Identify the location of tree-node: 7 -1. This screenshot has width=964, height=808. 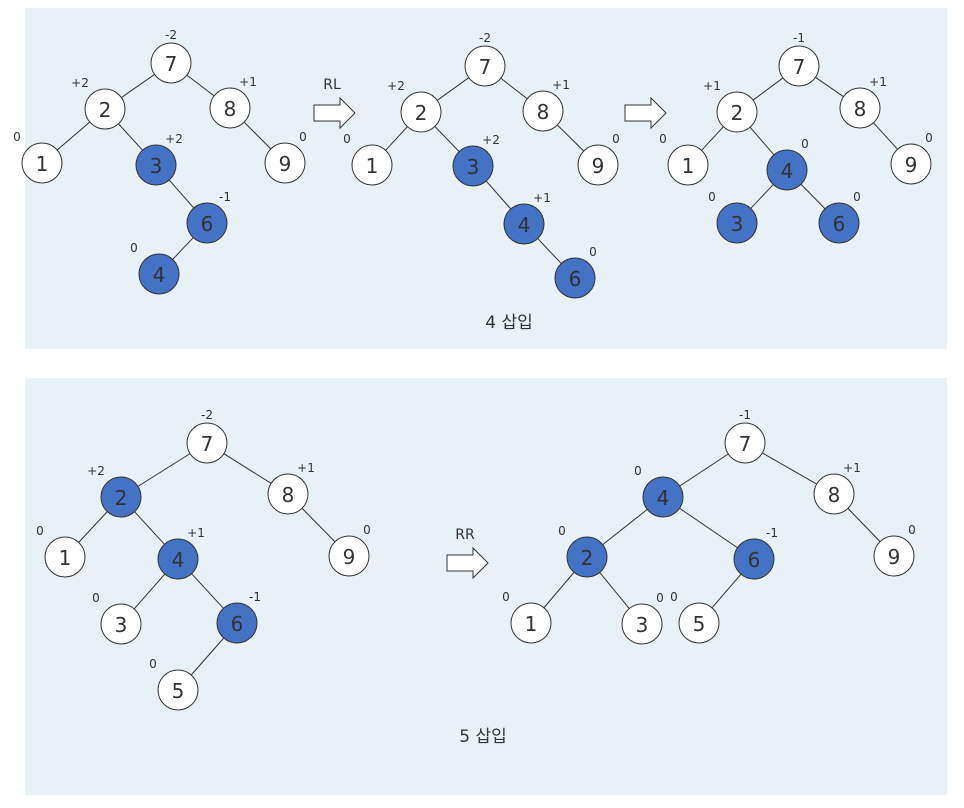
(745, 436).